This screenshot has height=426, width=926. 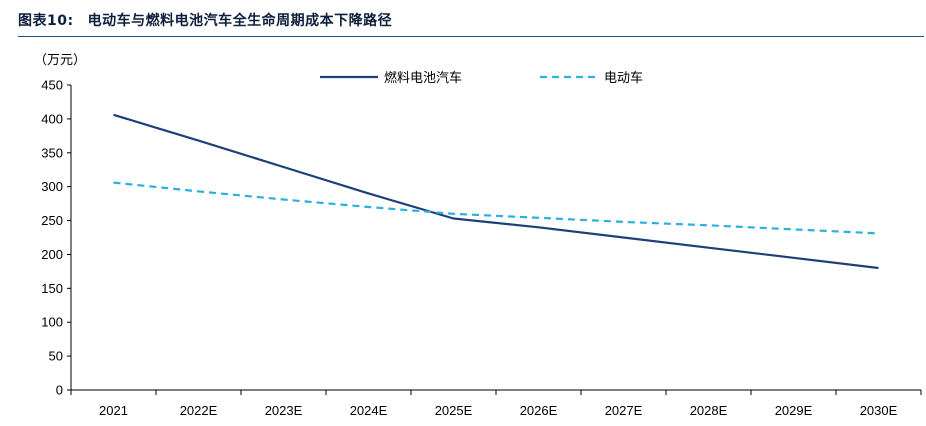 What do you see at coordinates (60, 60) in the screenshot?
I see `y-unit-label: （万元）` at bounding box center [60, 60].